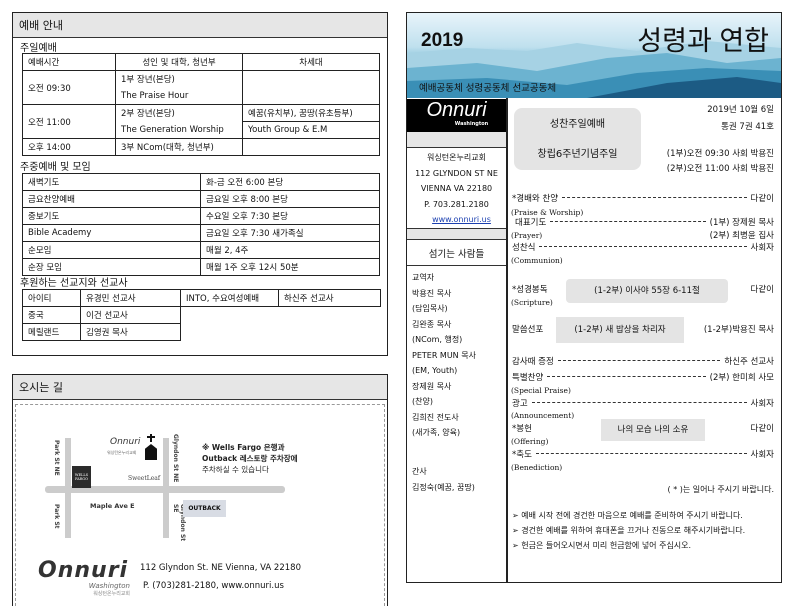  Describe the element at coordinates (311, 62) in the screenshot. I see `th-next: 차세대` at that location.